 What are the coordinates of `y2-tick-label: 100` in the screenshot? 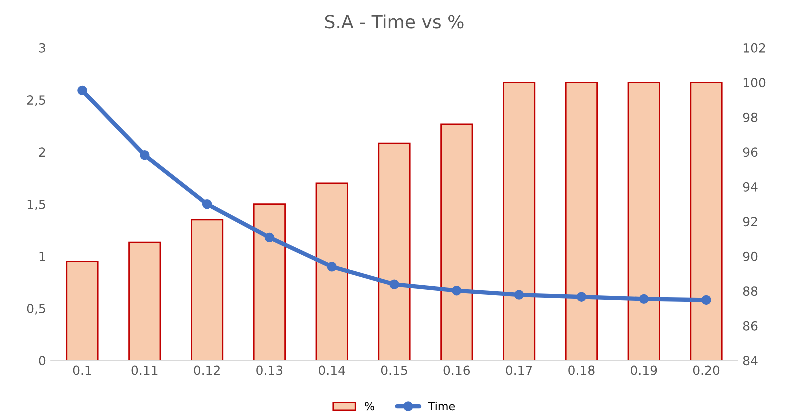 It's located at (755, 83).